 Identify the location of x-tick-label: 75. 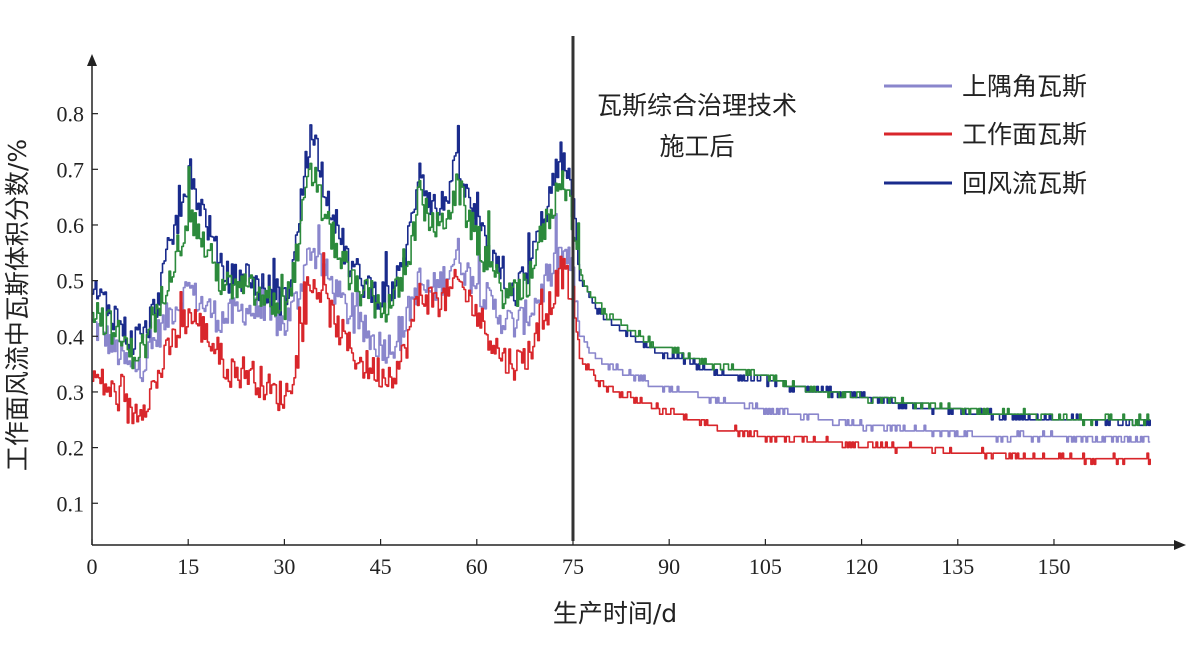
(573, 566).